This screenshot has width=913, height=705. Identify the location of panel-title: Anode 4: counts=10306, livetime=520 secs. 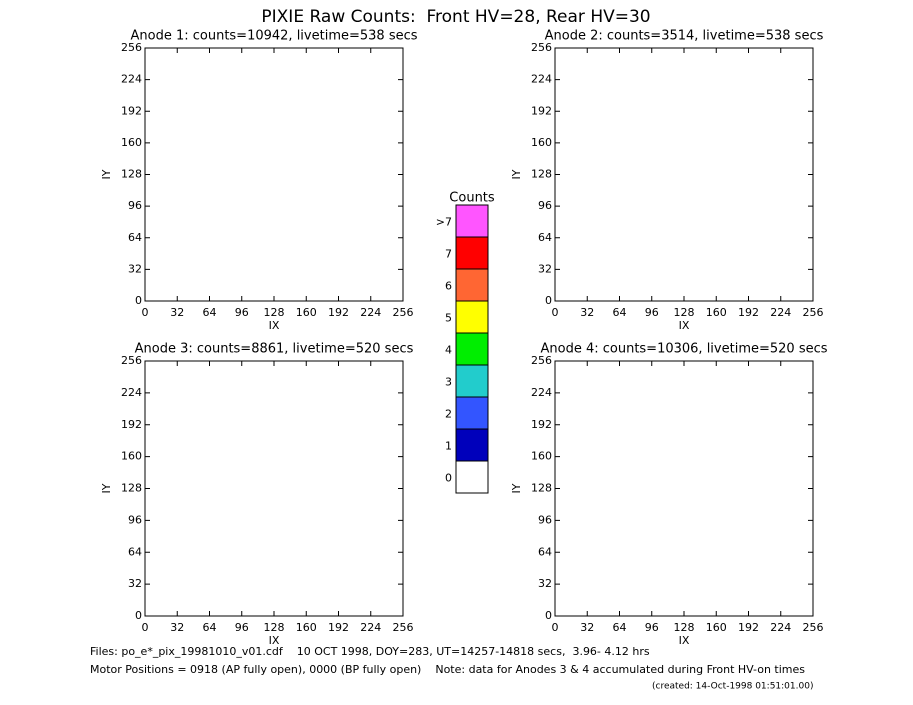
(683, 349).